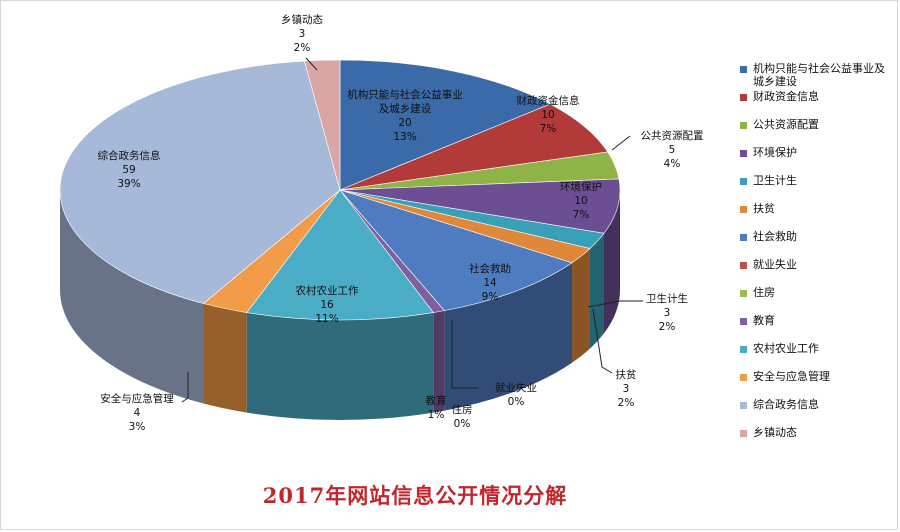 This screenshot has height=532, width=900. I want to click on legend-item: 财政资金信息, so click(816, 96).